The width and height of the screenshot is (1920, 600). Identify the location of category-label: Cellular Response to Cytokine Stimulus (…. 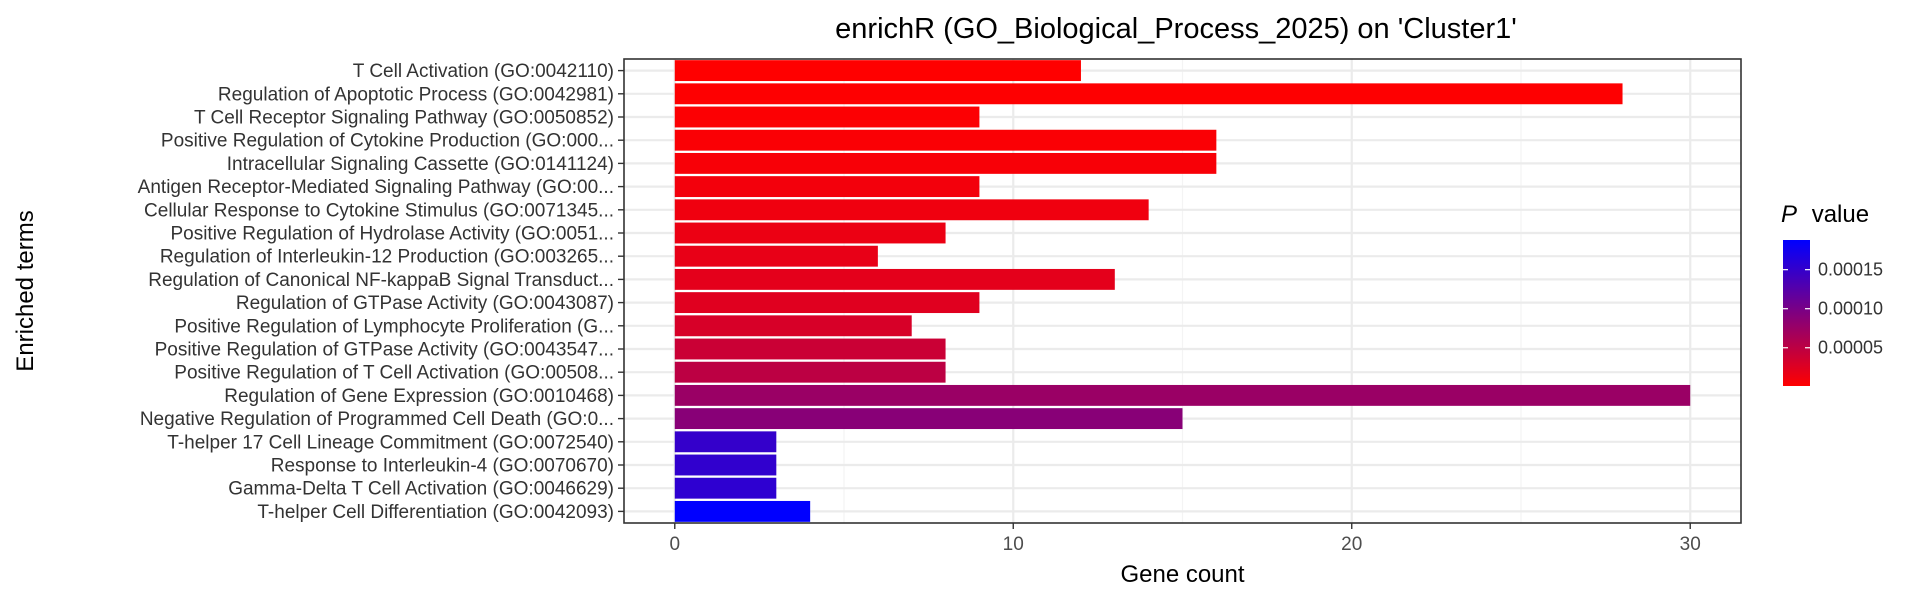
(379, 210).